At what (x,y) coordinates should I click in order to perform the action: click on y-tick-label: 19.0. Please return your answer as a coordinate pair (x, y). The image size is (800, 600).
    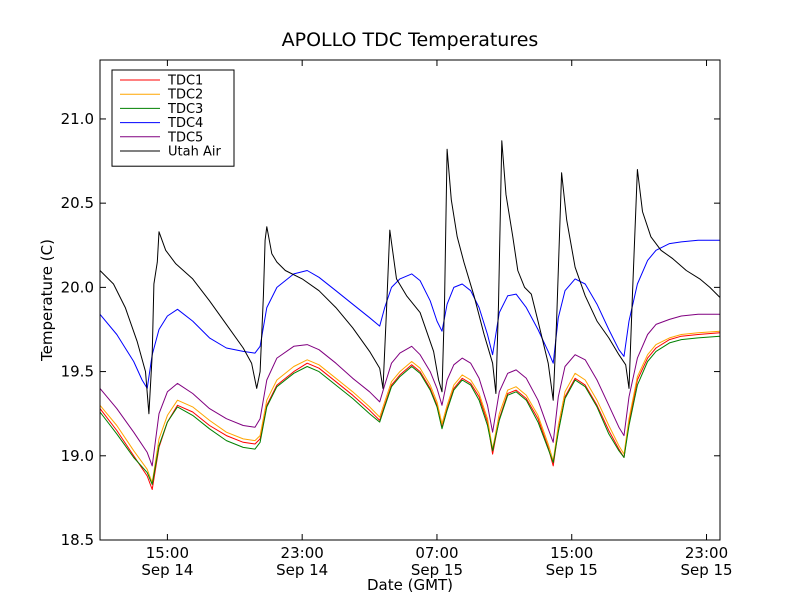
    Looking at the image, I should click on (77, 456).